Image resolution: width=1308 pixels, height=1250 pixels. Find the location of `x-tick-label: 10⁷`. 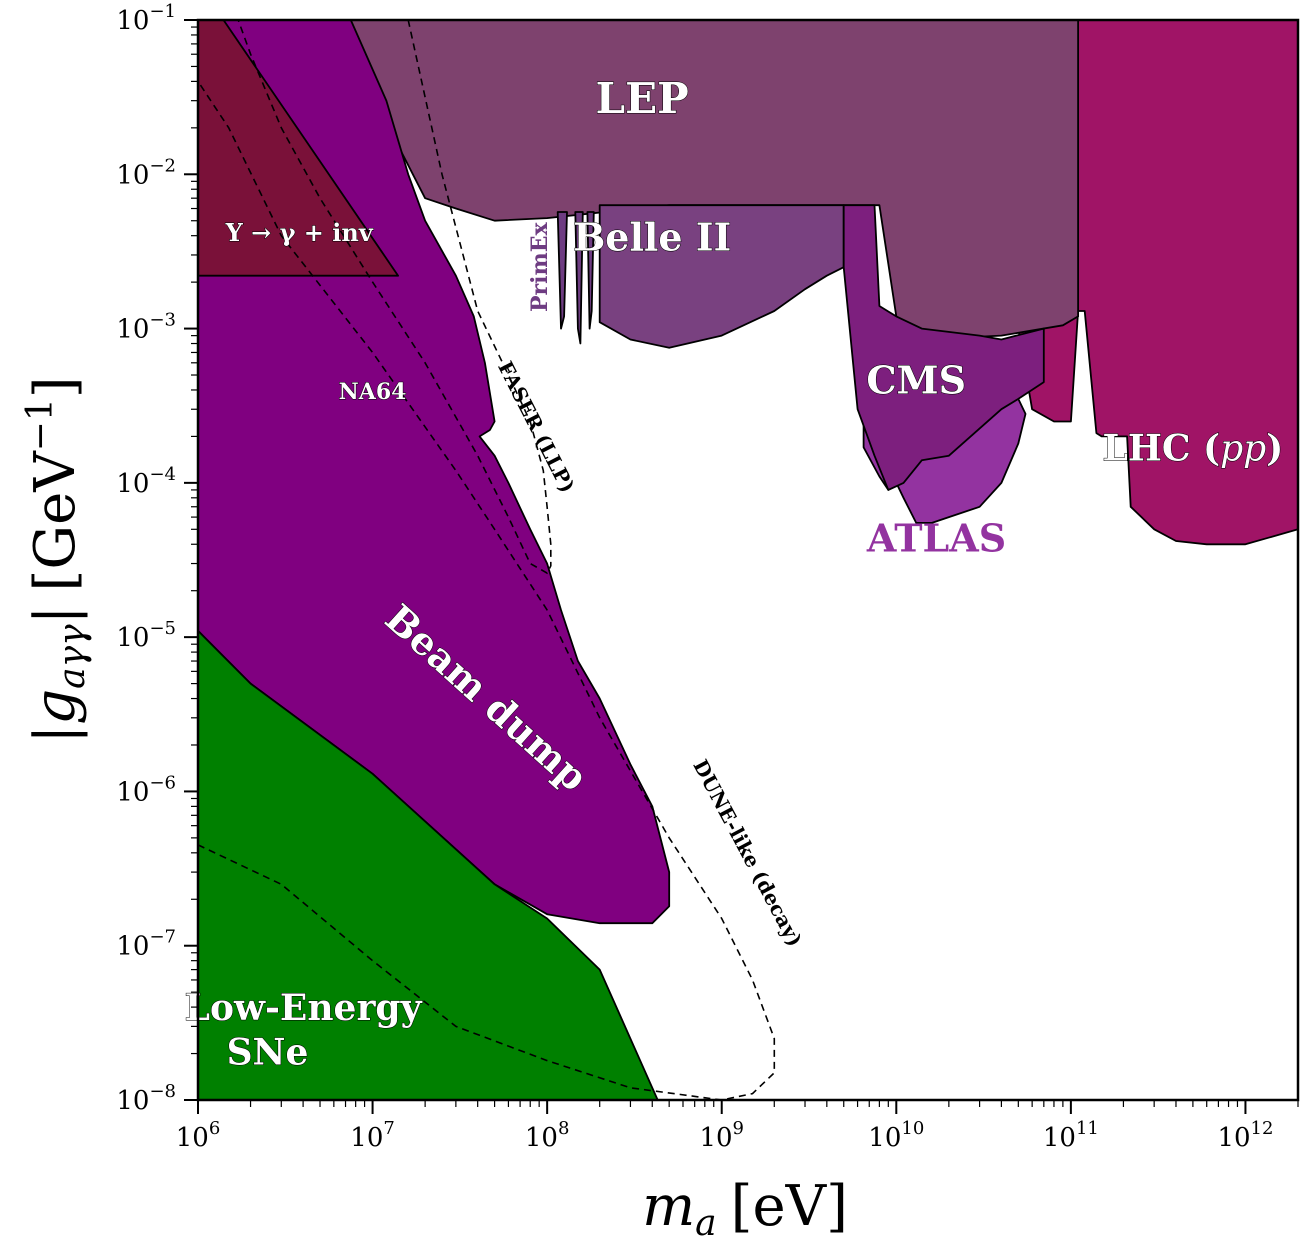

x-tick-label: 10⁷ is located at coordinates (372, 1135).